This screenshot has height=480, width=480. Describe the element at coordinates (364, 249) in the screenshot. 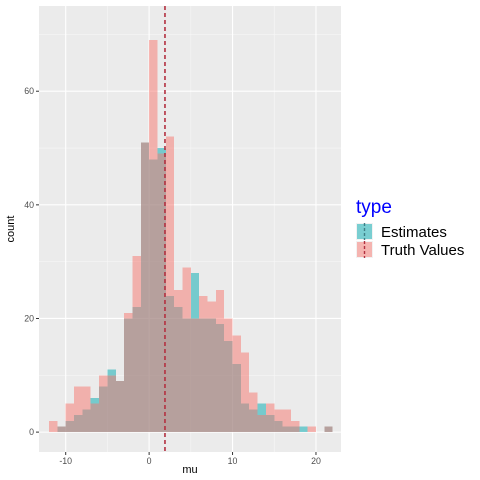

I see `legend-key-truth-values` at that location.